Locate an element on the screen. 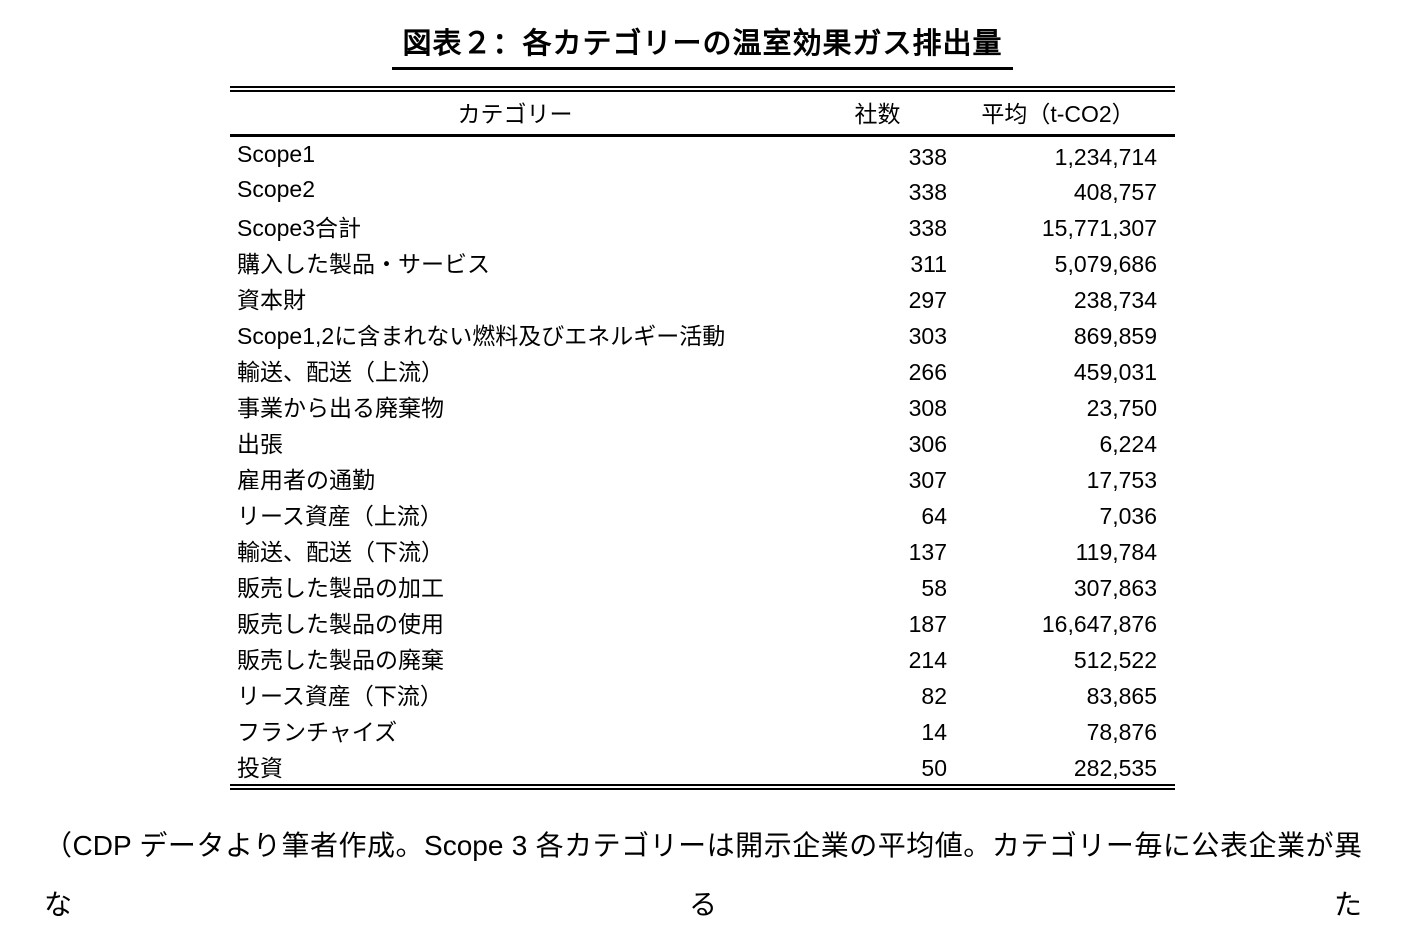 The width and height of the screenshot is (1402, 929). category-cell: 販売した製品の廃棄 is located at coordinates (340, 659).